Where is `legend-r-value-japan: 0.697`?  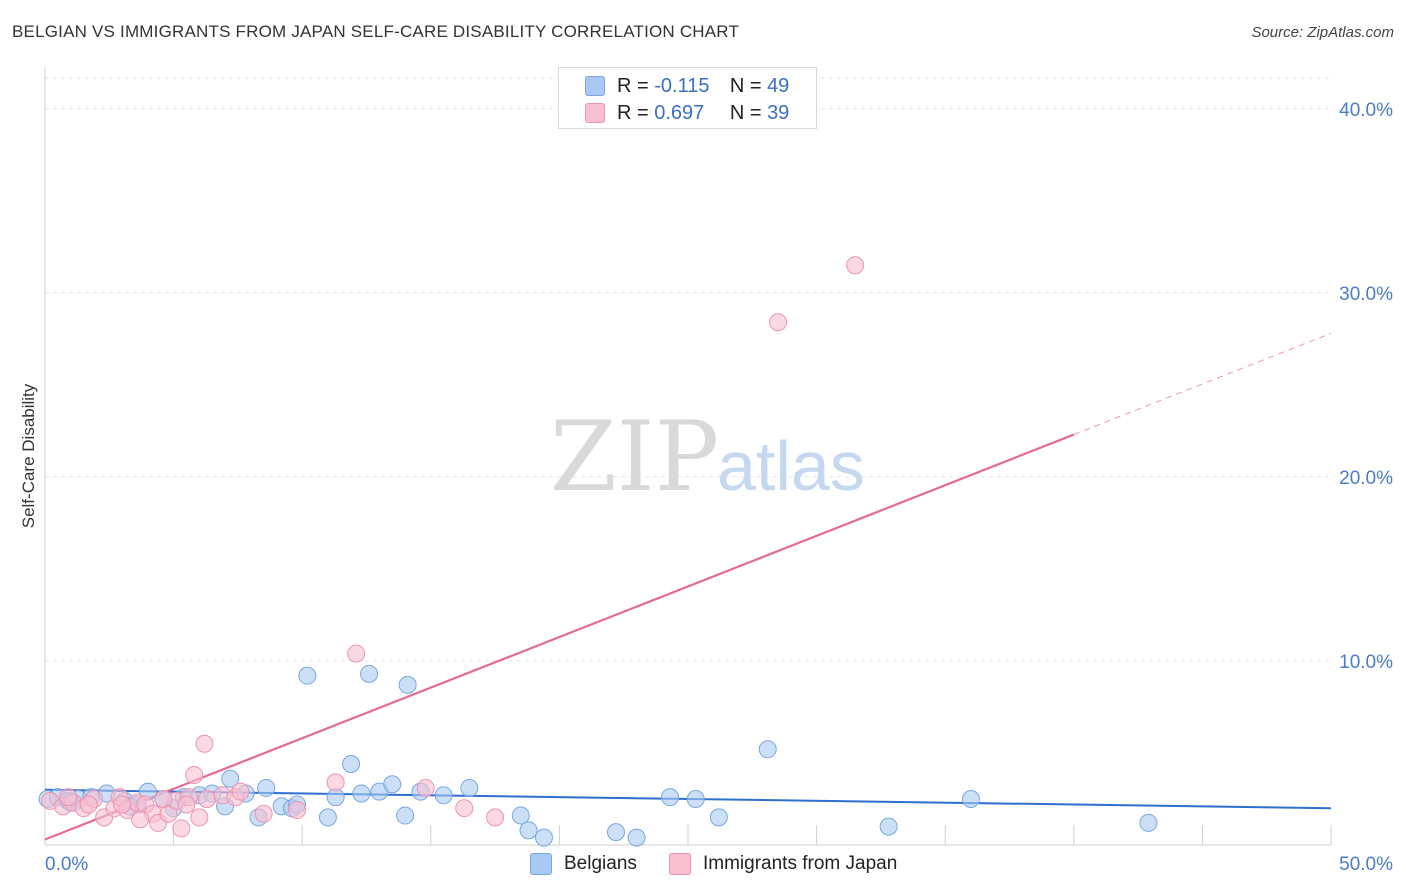
legend-r-value-japan: 0.697 is located at coordinates (679, 112).